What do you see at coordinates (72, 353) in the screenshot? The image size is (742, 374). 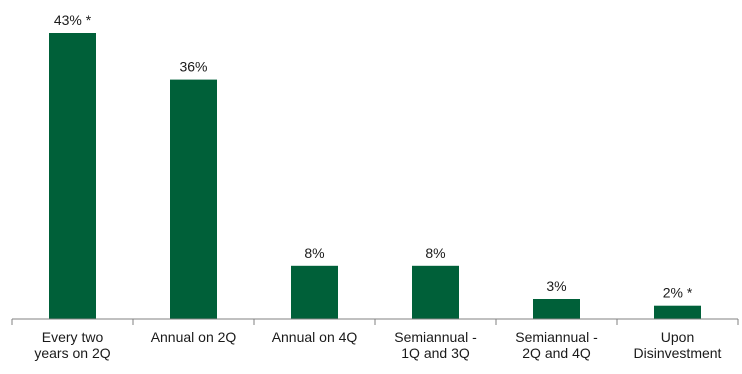 I see `x-tick-label-line: years on 2Q` at bounding box center [72, 353].